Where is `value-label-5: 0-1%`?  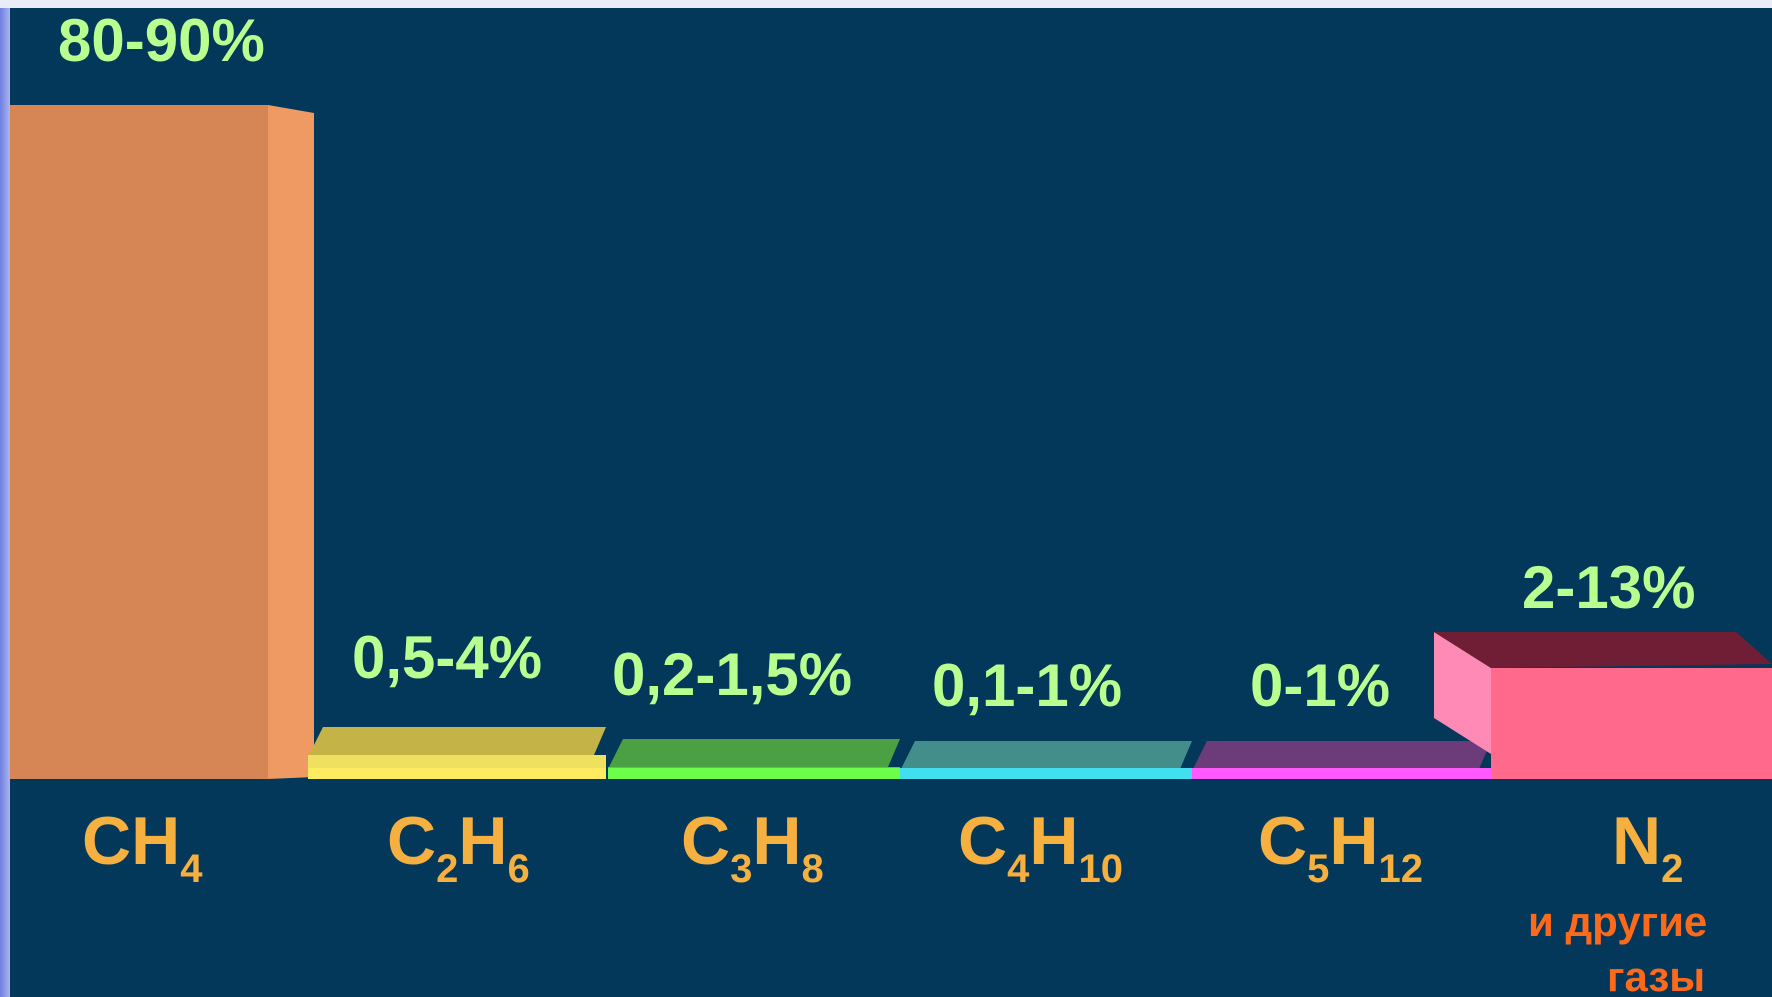
value-label-5: 0-1% is located at coordinates (1320, 685).